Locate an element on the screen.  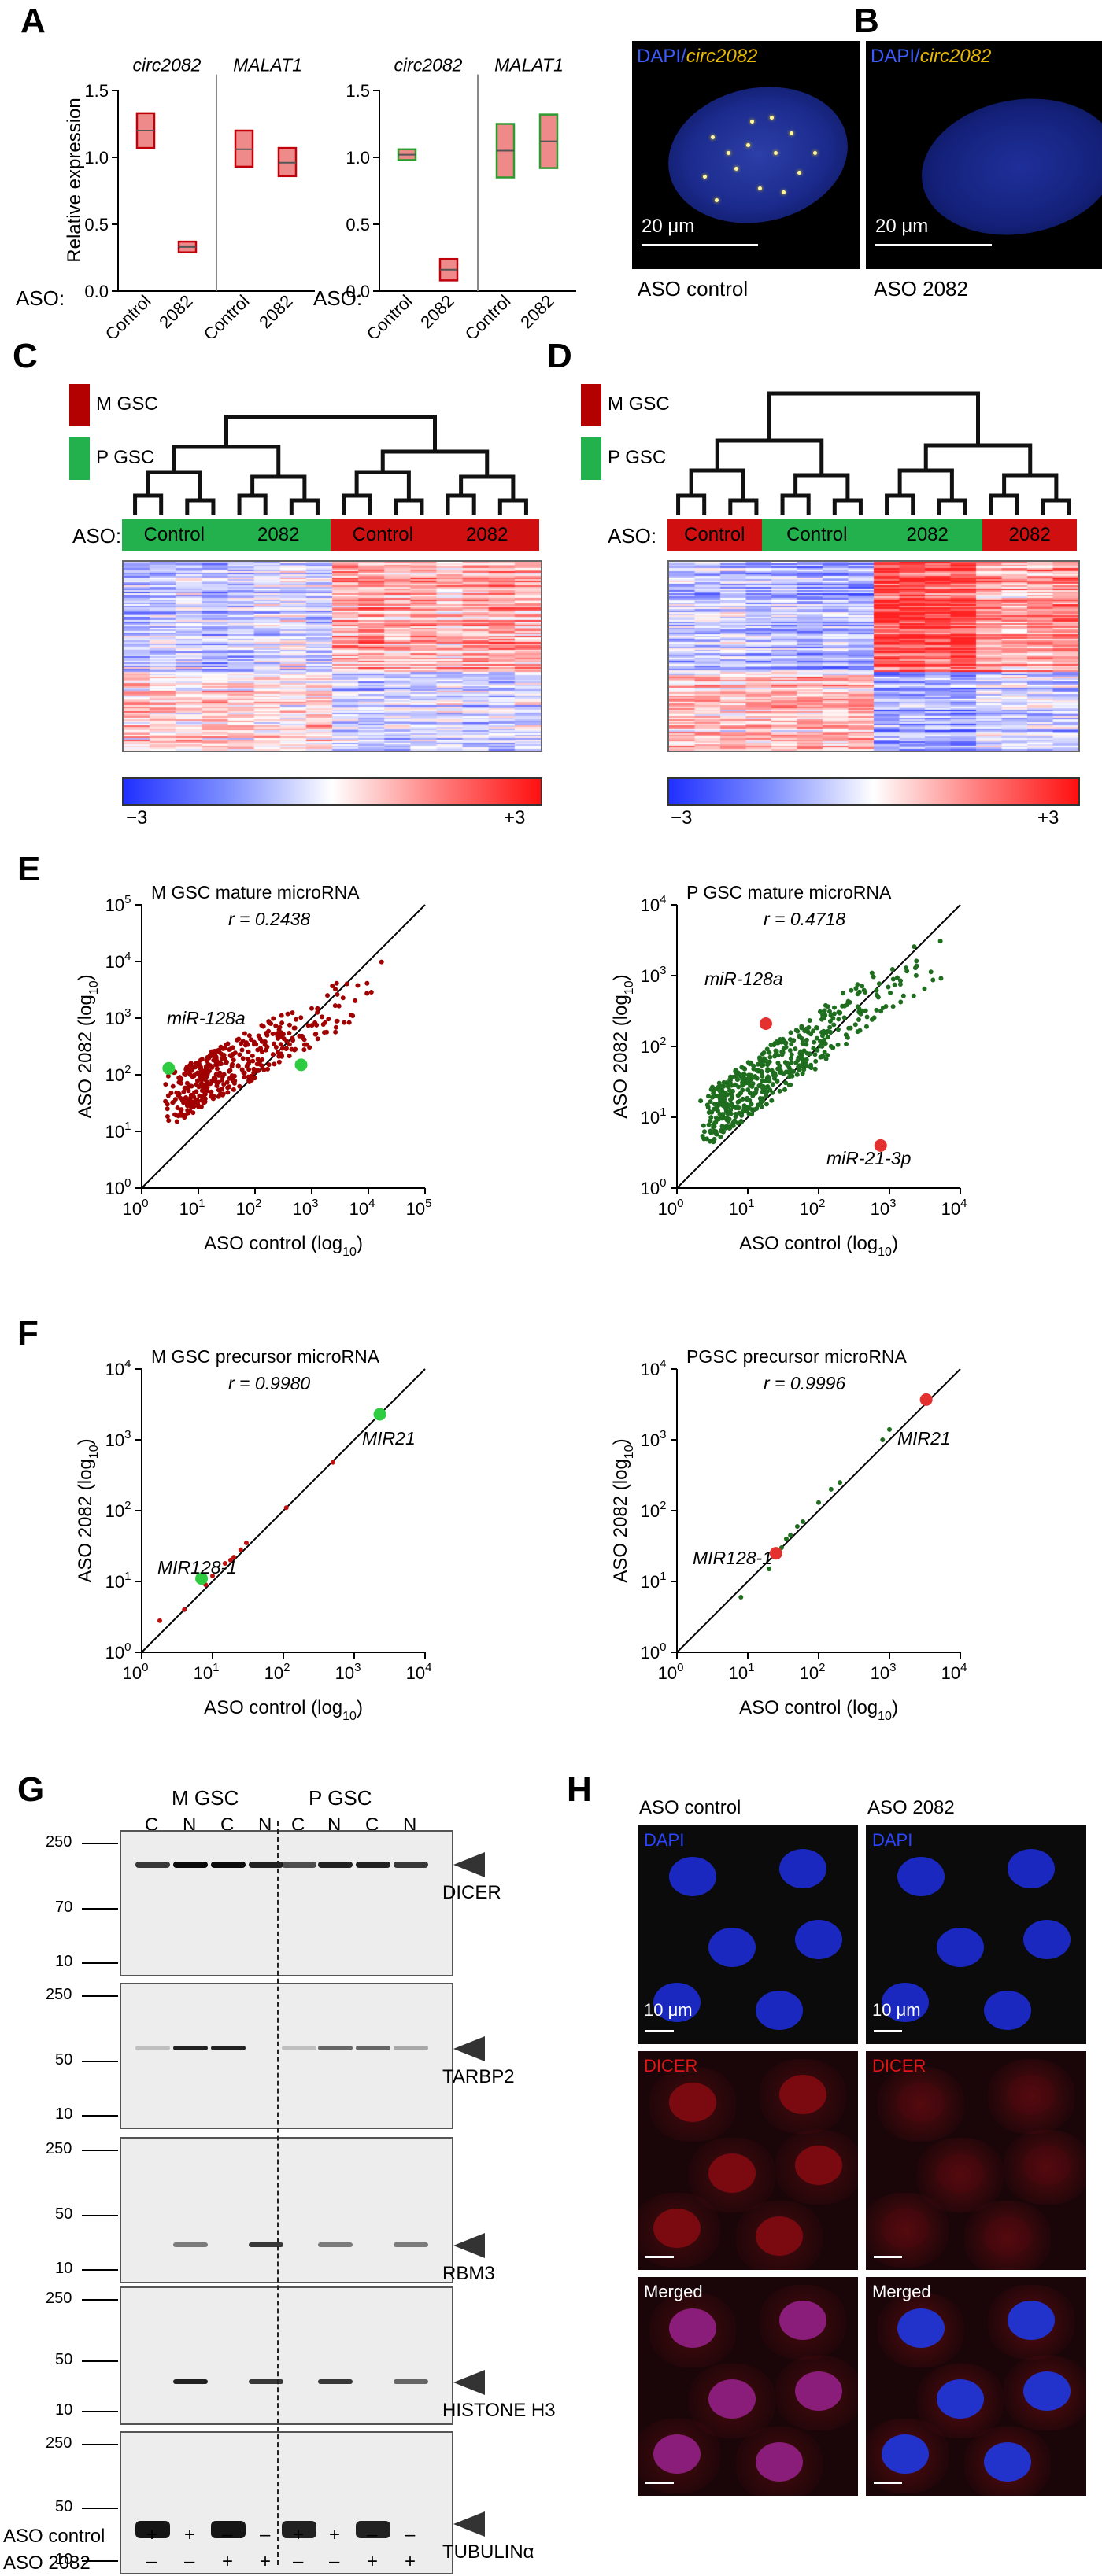
aso-label-d: ASO: is located at coordinates (632, 536).